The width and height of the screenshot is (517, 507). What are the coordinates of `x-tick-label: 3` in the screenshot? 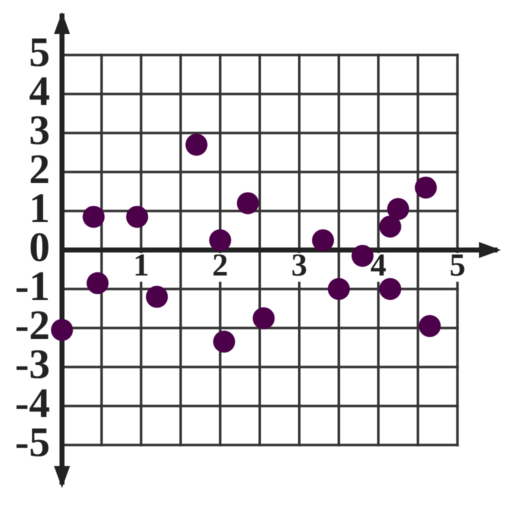 It's located at (299, 264).